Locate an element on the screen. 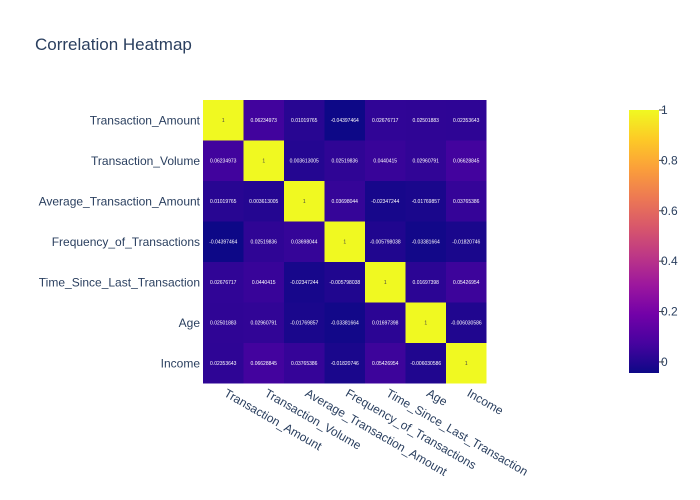  x-tick-label: Income is located at coordinates (485, 402).